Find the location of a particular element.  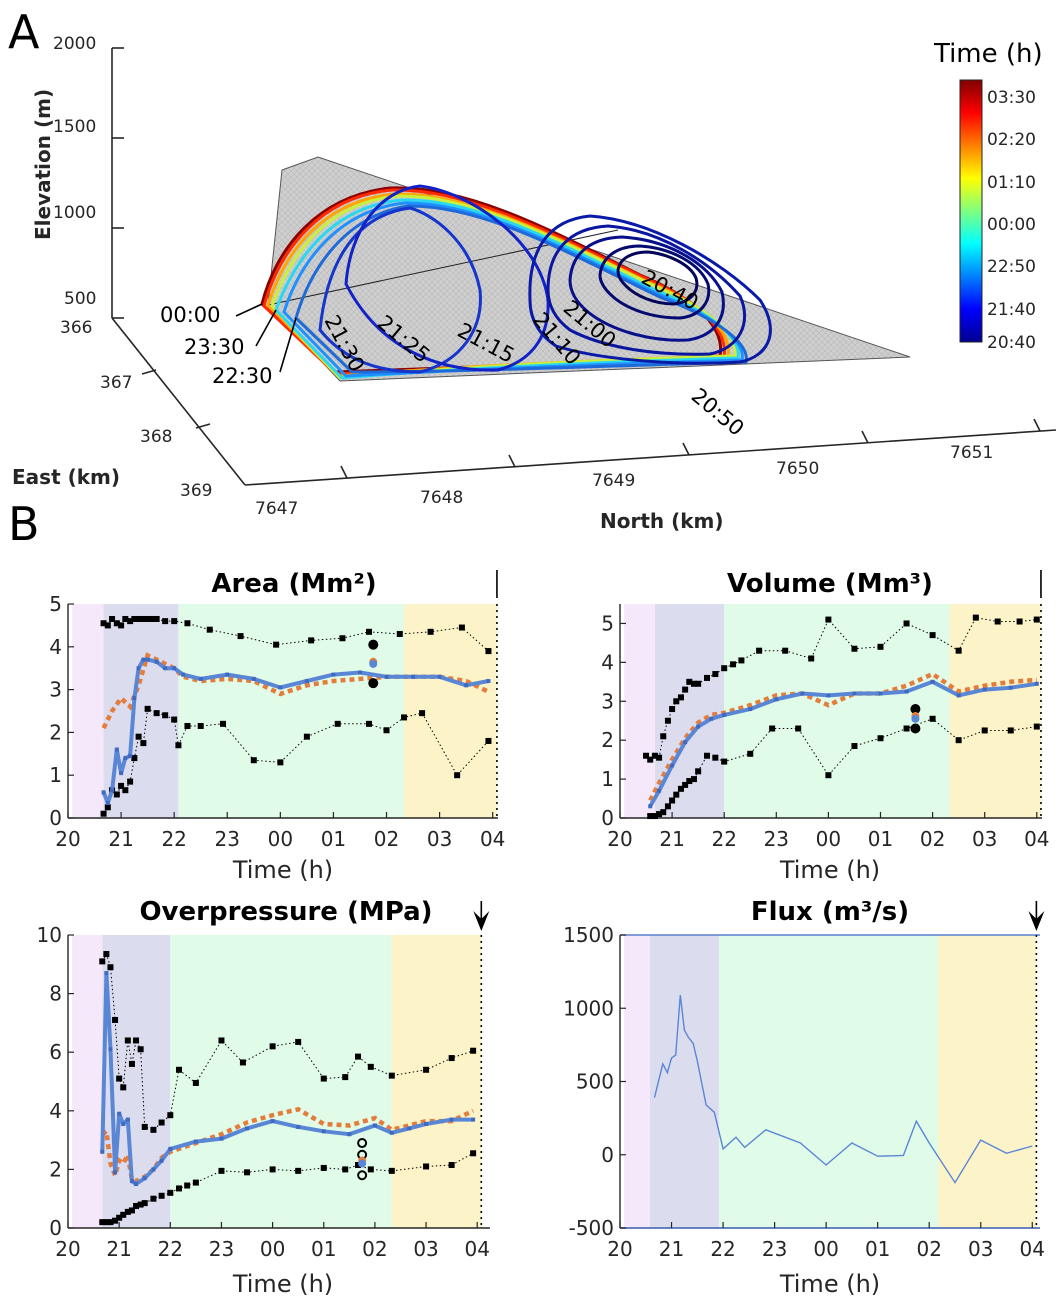

y-tick-label: 1 is located at coordinates (607, 779).